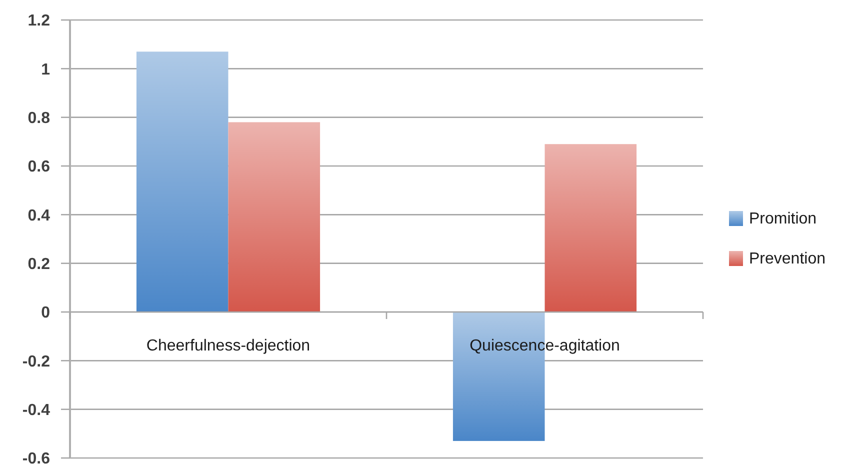 The image size is (859, 468). I want to click on legend-label: Prevention, so click(787, 259).